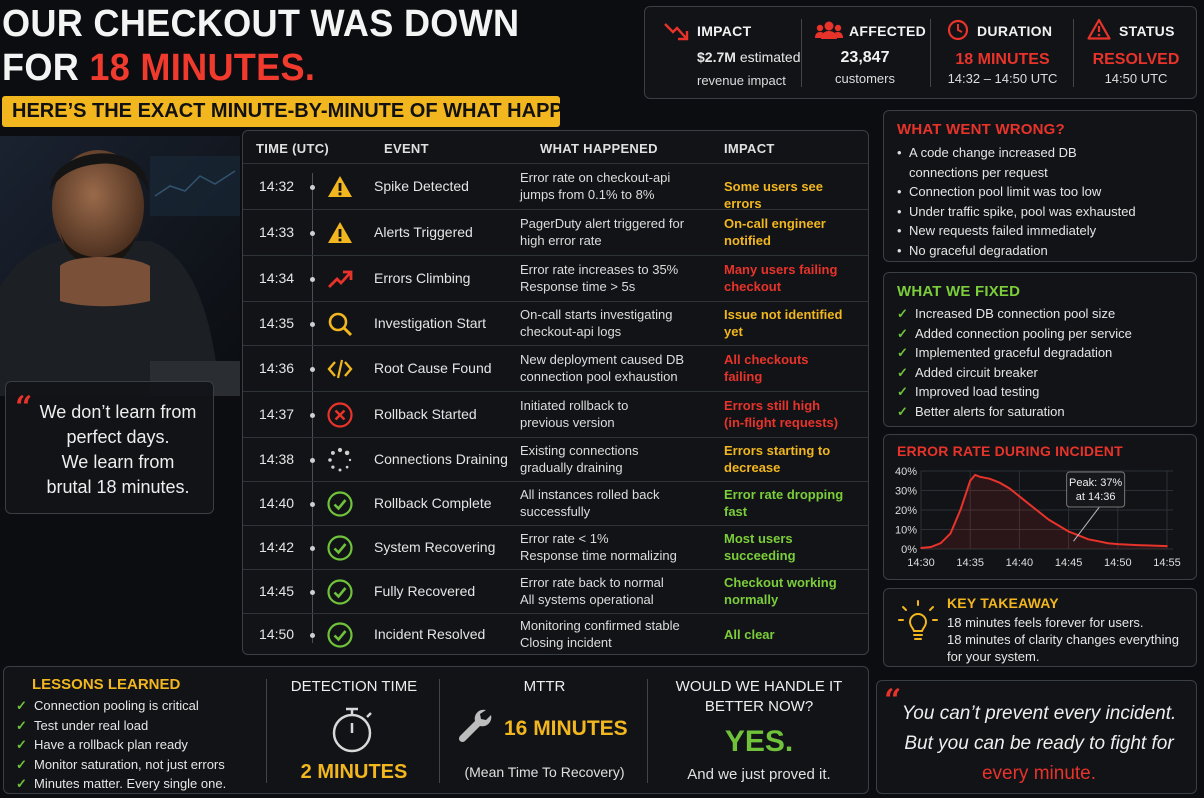  I want to click on page-title: OUR CHECKOUT WAS DOWN FOR 18 MINUTES., so click(260, 46).